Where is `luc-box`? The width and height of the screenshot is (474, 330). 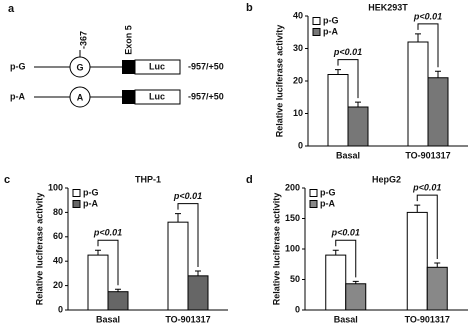 luc-box is located at coordinates (157, 67).